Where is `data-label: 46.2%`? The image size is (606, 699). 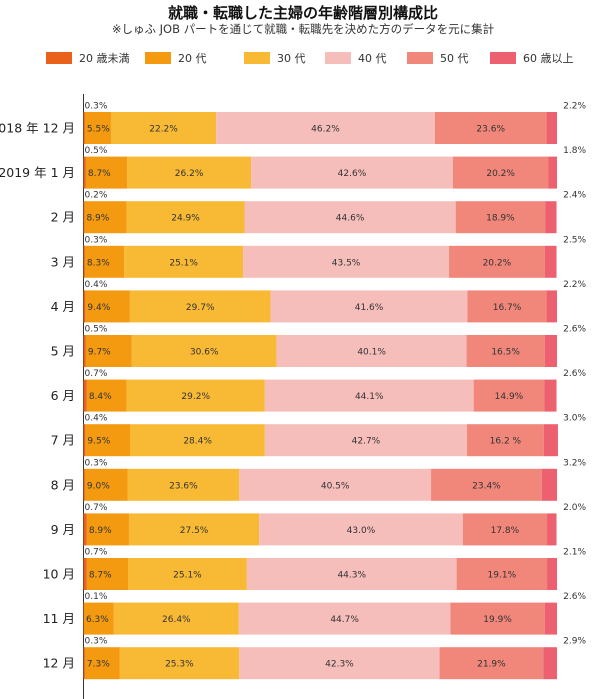
data-label: 46.2% is located at coordinates (325, 130).